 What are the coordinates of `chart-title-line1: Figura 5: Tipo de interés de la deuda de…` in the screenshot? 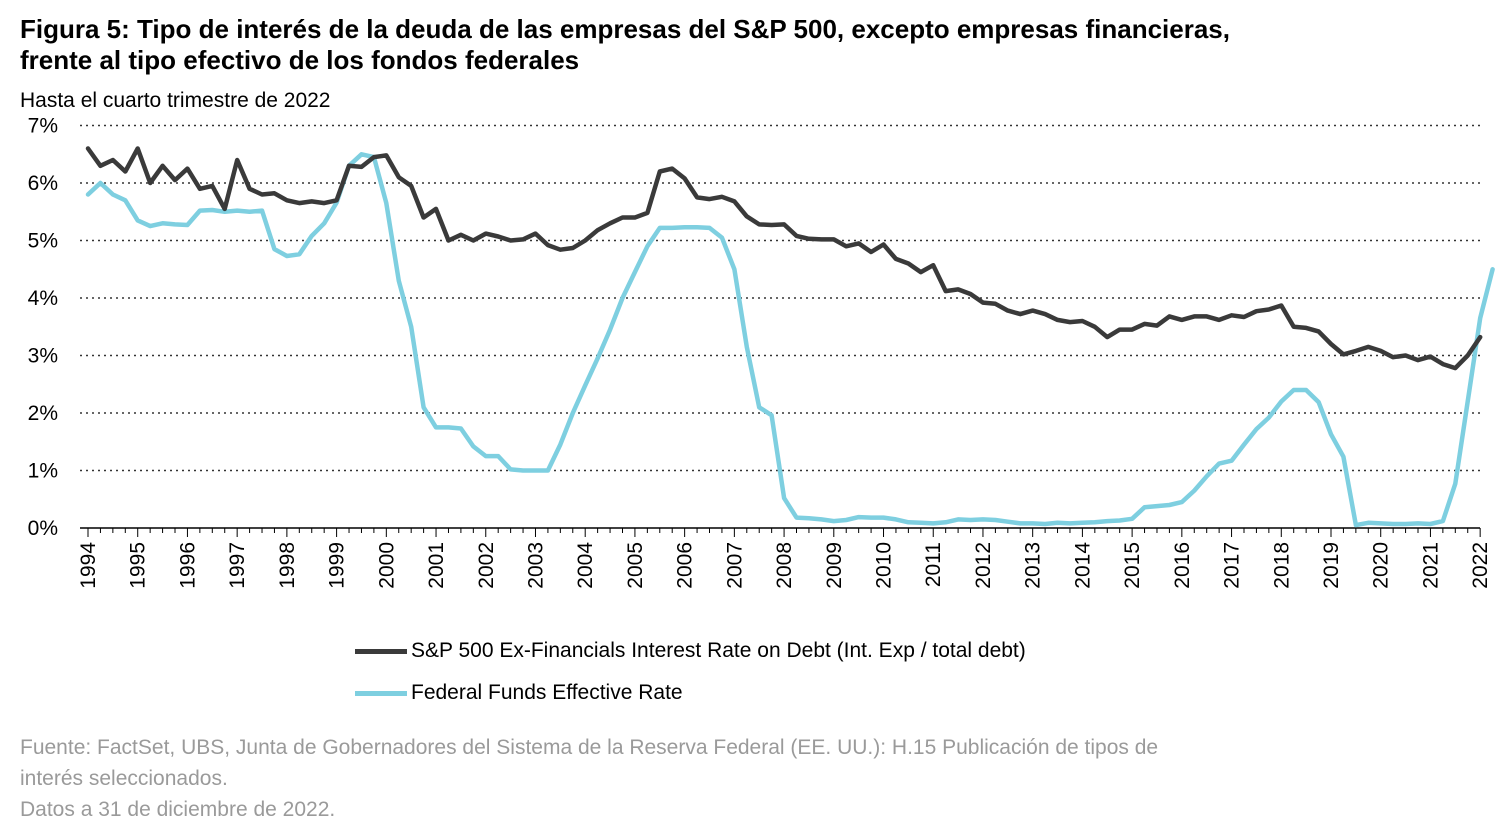 It's located at (625, 29).